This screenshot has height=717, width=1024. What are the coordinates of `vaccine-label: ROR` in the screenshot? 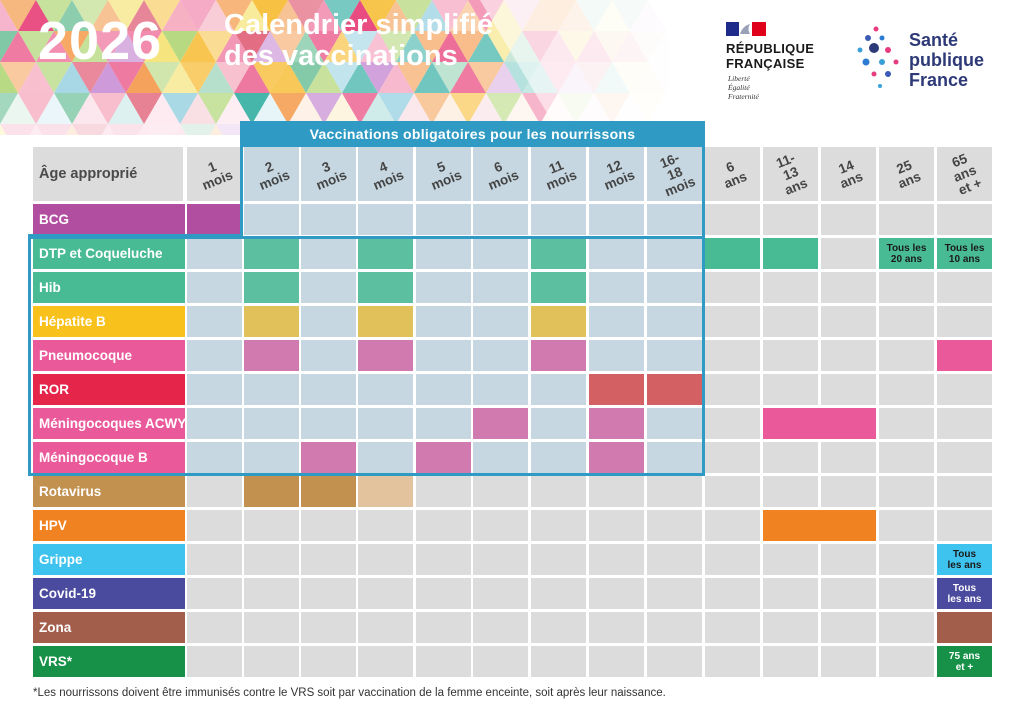 It's located at (109, 389).